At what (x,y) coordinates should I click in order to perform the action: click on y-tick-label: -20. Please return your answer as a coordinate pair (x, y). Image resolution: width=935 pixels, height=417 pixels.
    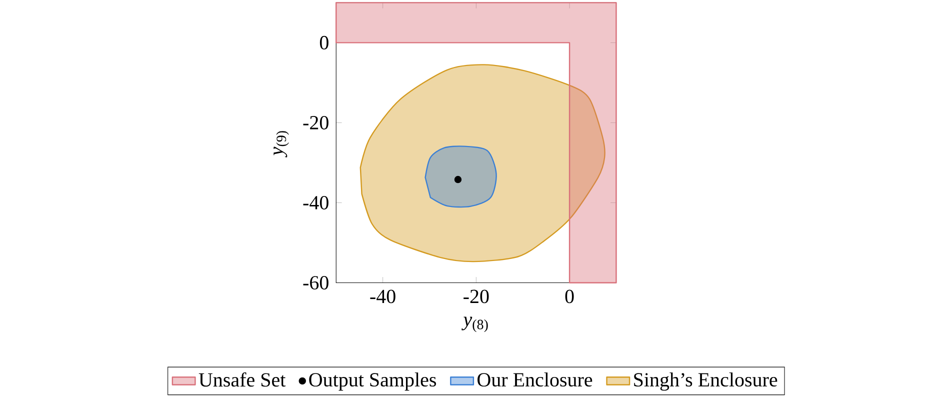
    Looking at the image, I should click on (315, 123).